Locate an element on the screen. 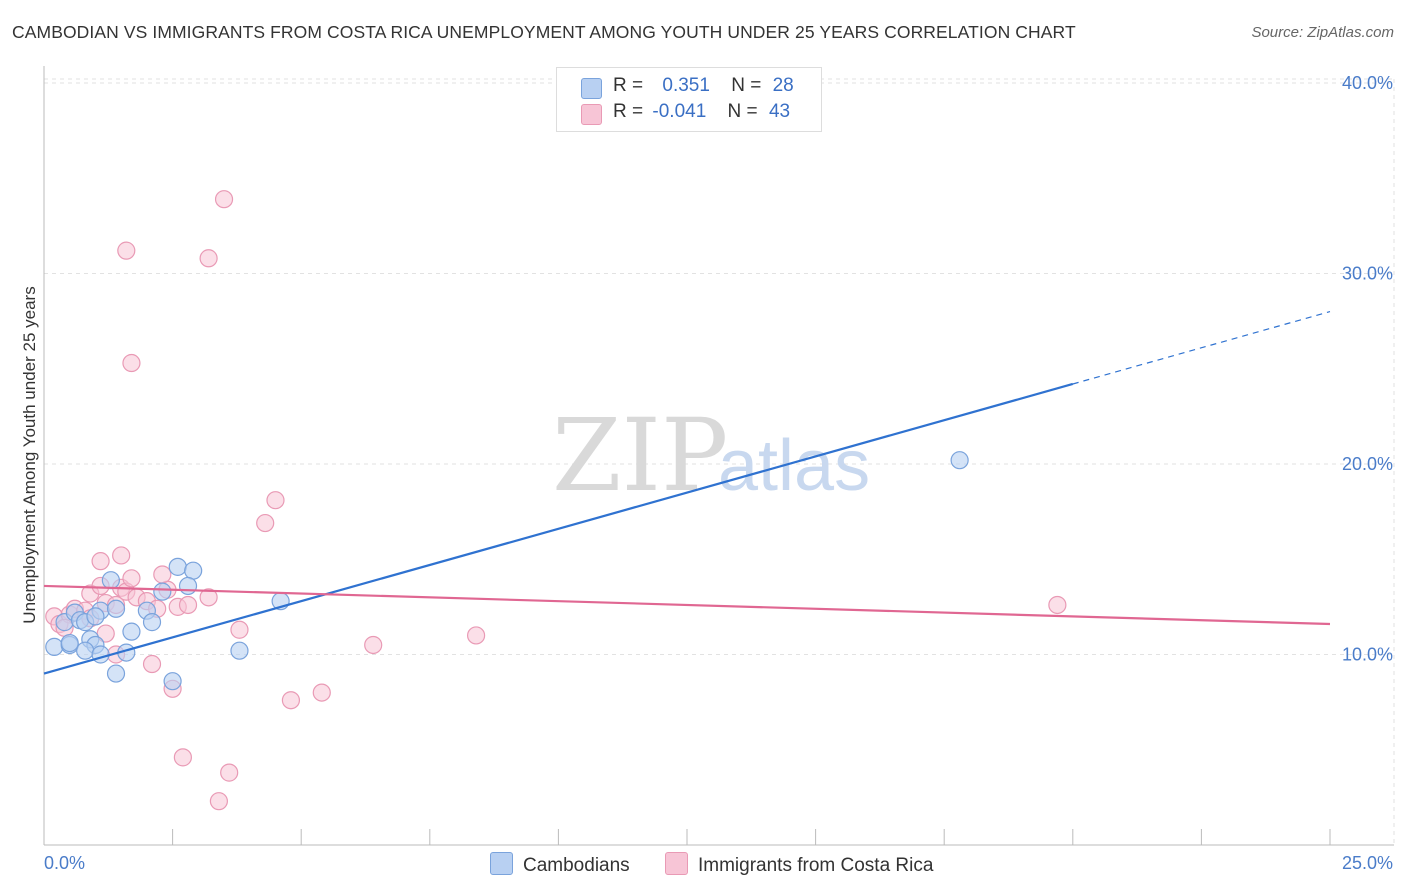  bottom-legend-costa-rica: Immigrants from Costa Rica is located at coordinates (799, 864).